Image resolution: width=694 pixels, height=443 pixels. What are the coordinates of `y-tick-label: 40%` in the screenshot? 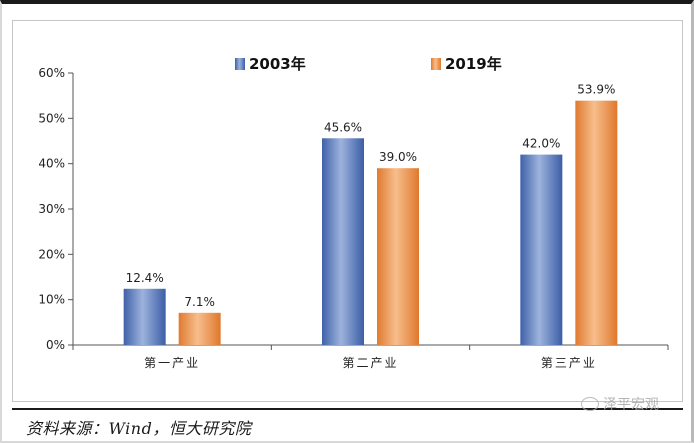 It's located at (51, 164).